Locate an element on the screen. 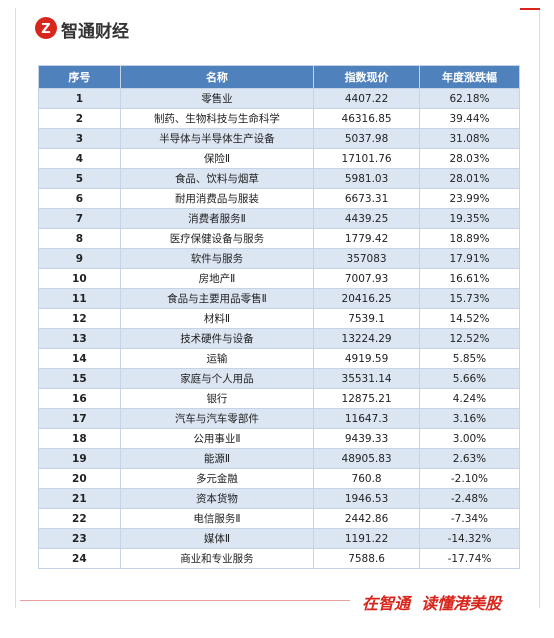  index-price: 760.8 is located at coordinates (366, 478).